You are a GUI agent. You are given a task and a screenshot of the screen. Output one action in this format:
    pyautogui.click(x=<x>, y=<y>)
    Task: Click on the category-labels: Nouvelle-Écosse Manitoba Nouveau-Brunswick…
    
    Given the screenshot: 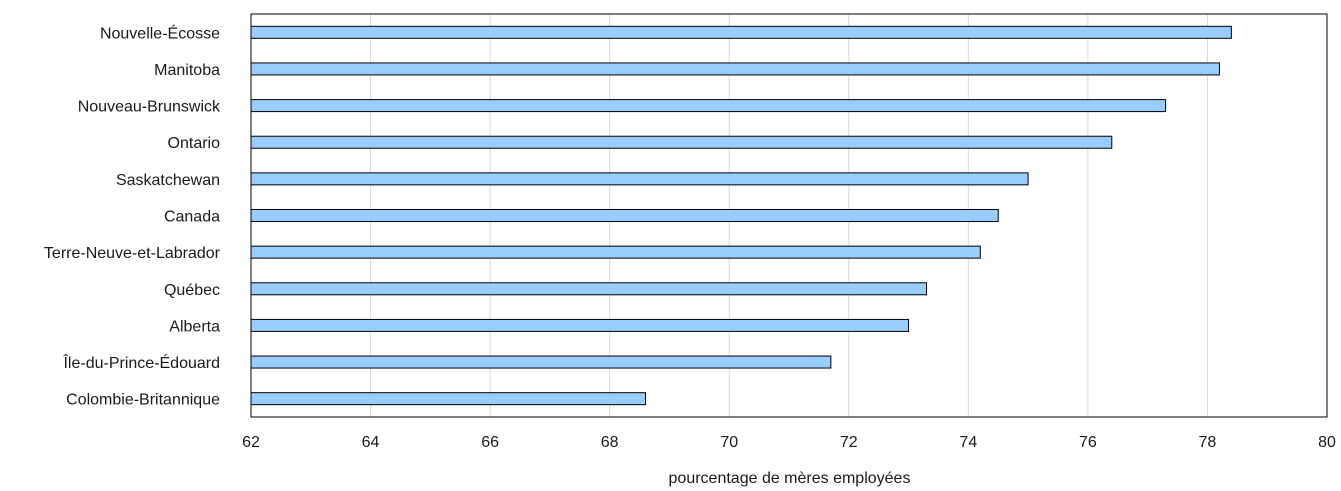 What is the action you would take?
    pyautogui.click(x=132, y=215)
    